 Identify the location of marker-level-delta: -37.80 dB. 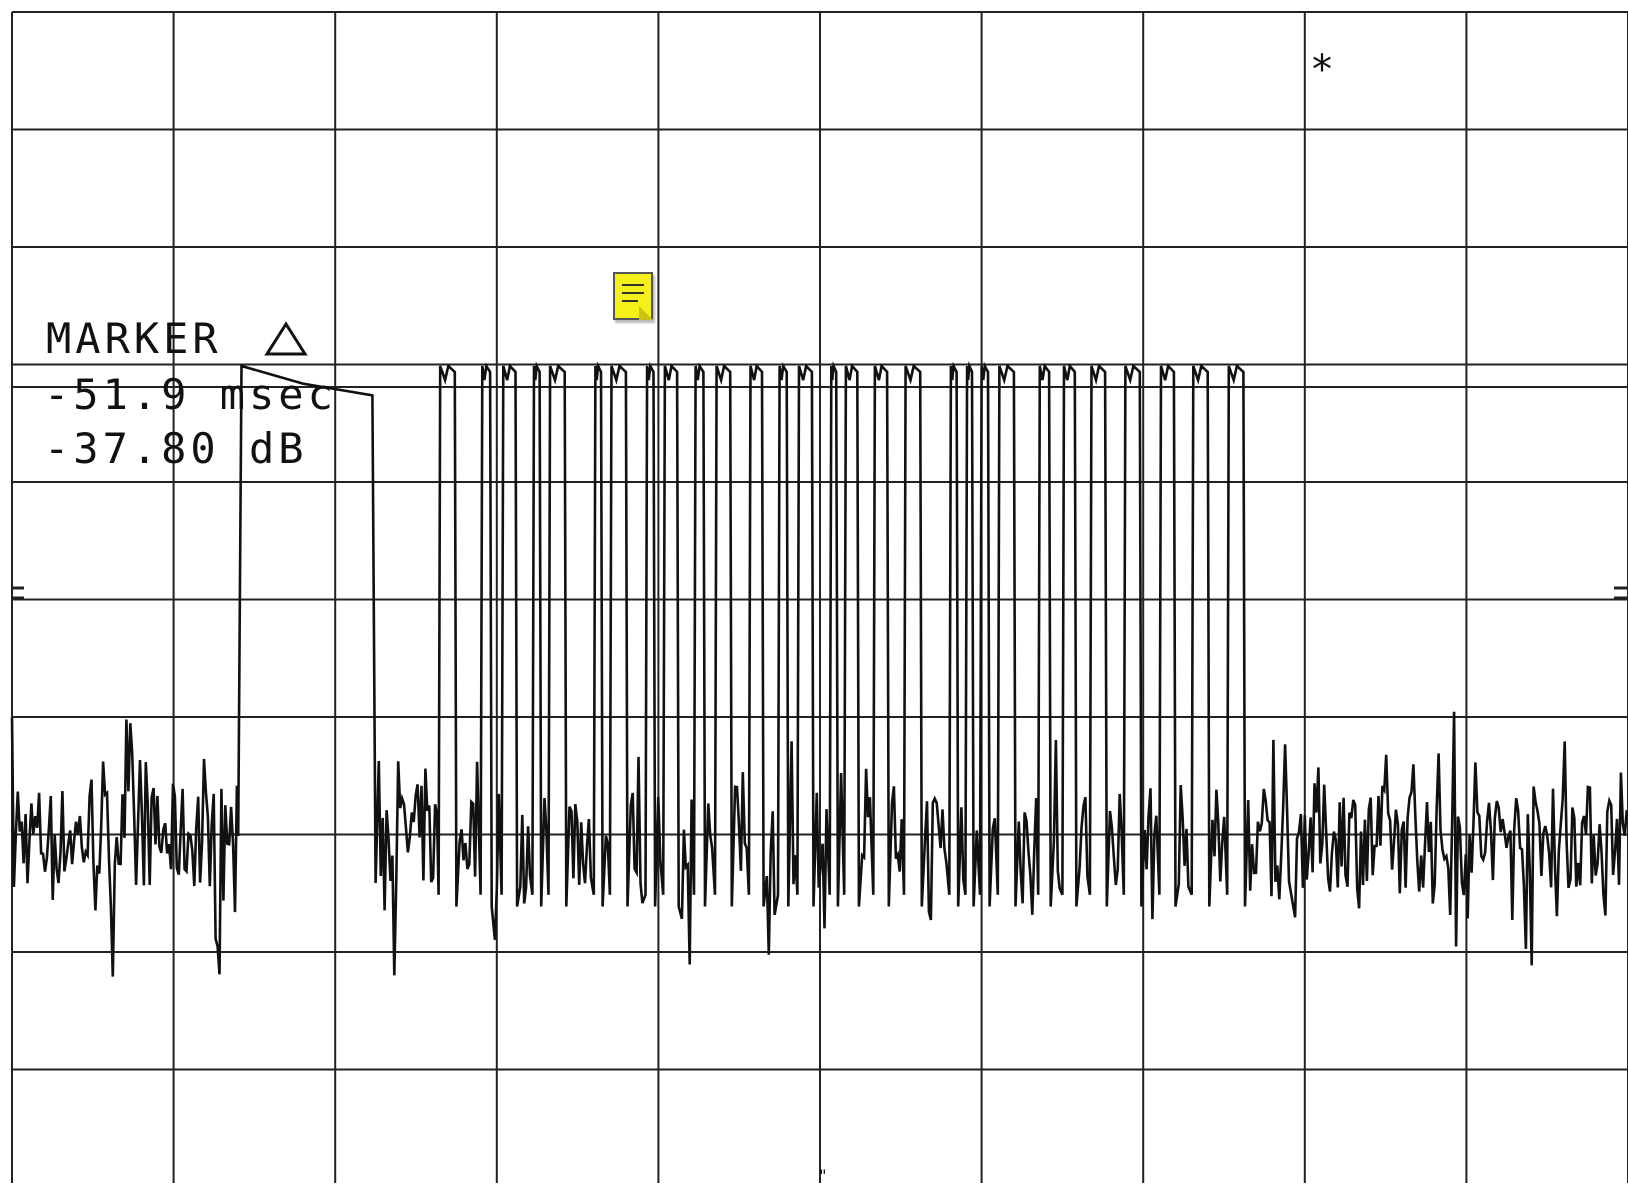
(176, 448).